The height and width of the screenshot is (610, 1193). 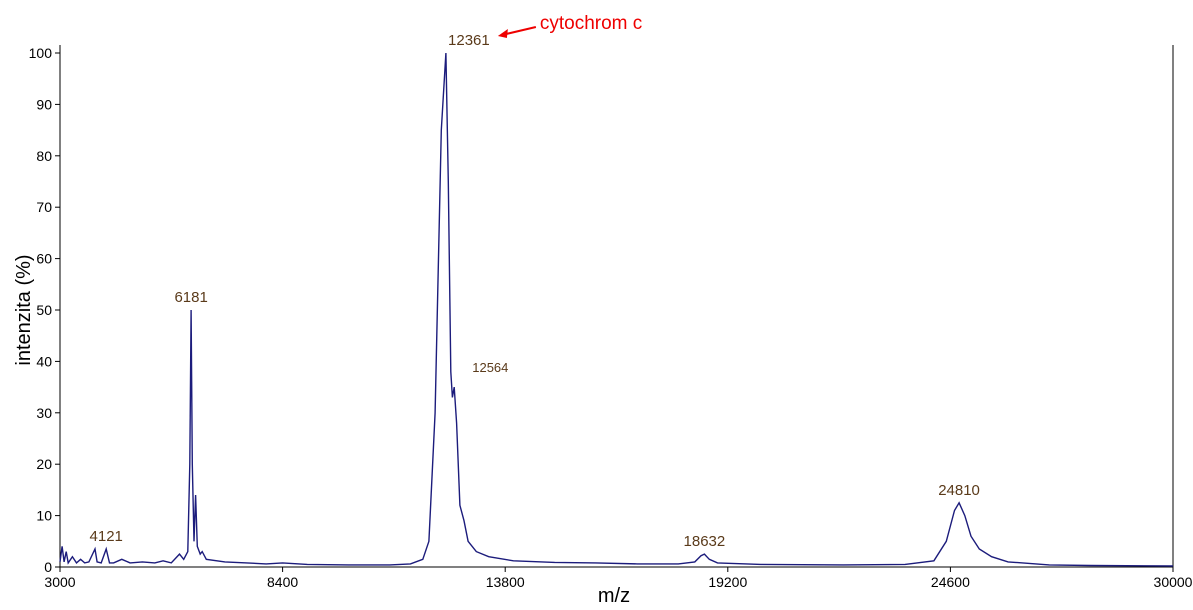 What do you see at coordinates (950, 582) in the screenshot?
I see `x-tick-label: 24600` at bounding box center [950, 582].